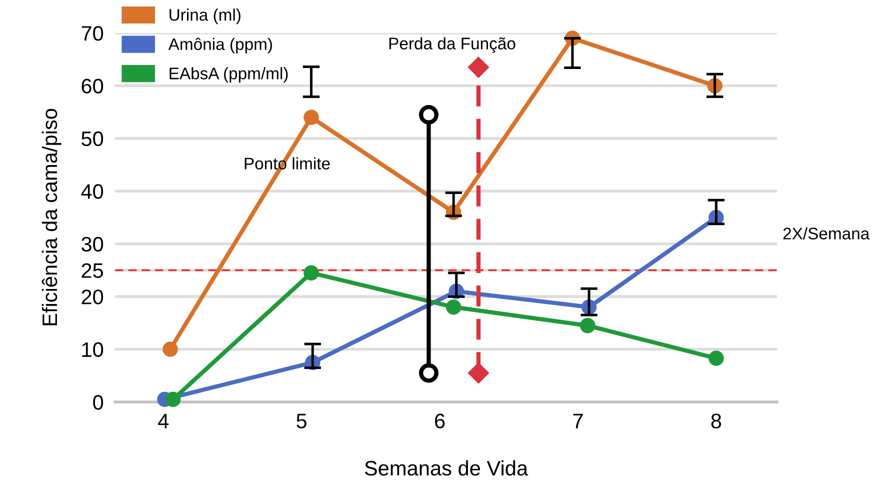 This screenshot has height=480, width=874. I want to click on y-tick-label: 30, so click(93, 244).